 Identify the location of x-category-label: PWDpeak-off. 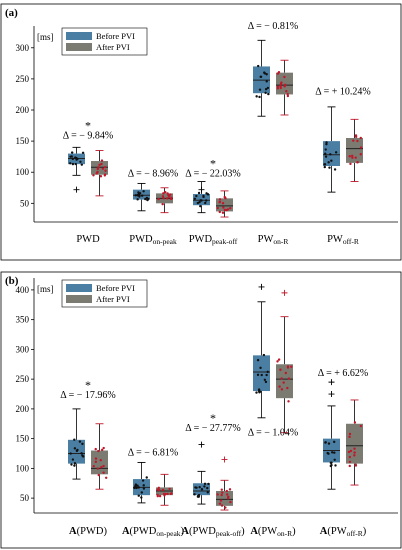
(213, 240).